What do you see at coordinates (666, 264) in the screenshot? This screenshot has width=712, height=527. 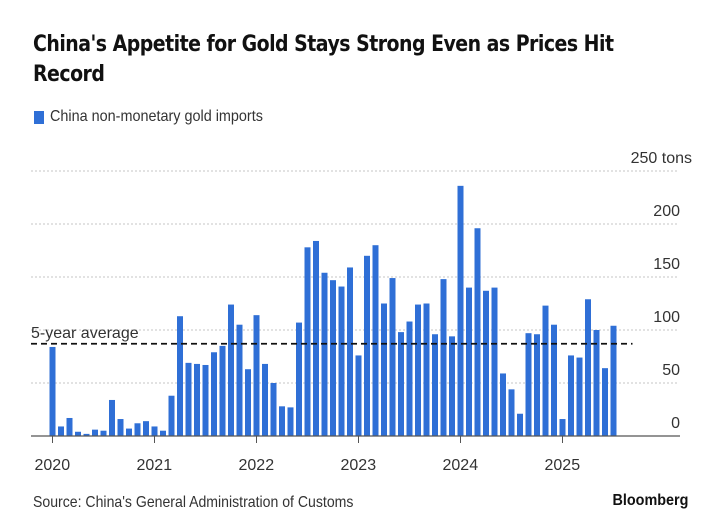 I see `y-tick-label: 150` at bounding box center [666, 264].